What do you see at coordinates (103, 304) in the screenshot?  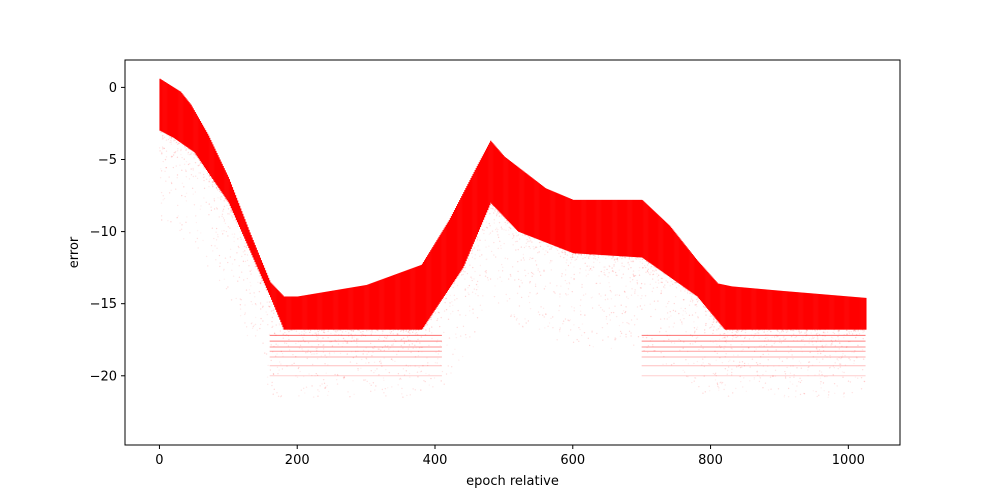 I see `y-tick-label: −15` at bounding box center [103, 304].